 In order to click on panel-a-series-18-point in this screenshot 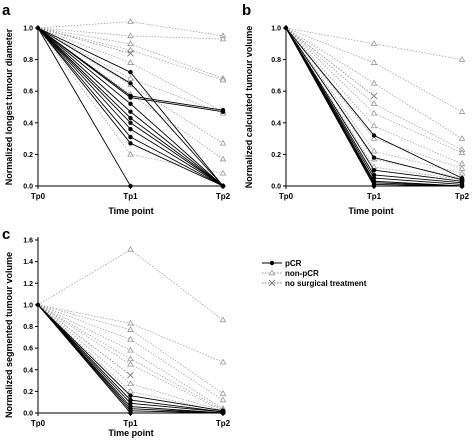, I will do `click(130, 129)`.